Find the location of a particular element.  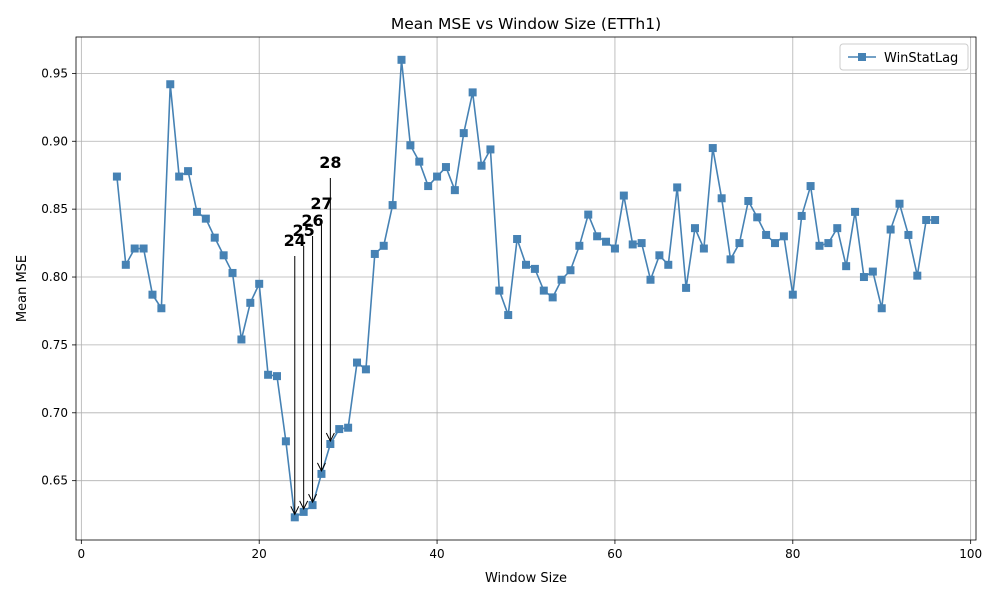

y-tick-label: 0.95 is located at coordinates (54, 73).